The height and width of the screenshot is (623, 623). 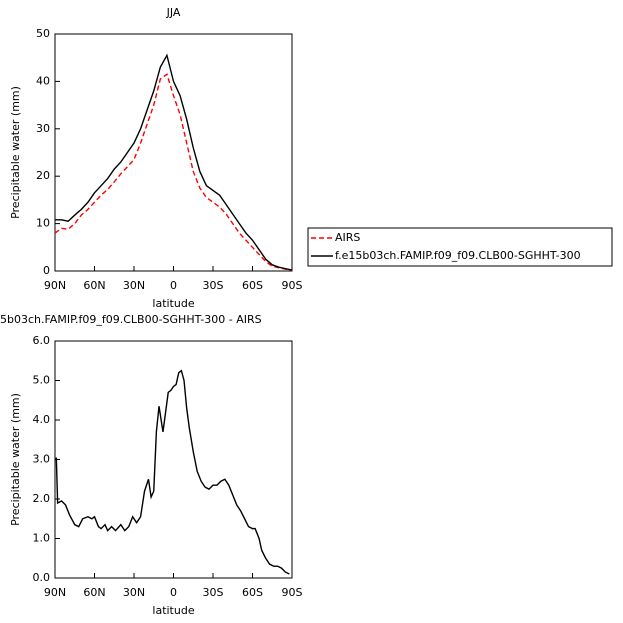 I want to click on y-tick-label: 1.0, so click(x=42, y=538).